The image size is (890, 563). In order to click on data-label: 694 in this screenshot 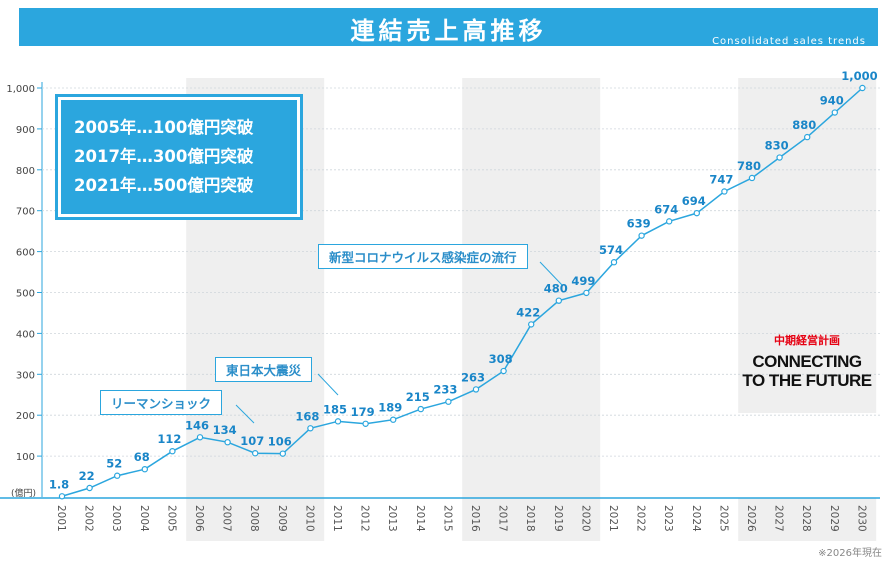, I will do `click(694, 201)`.